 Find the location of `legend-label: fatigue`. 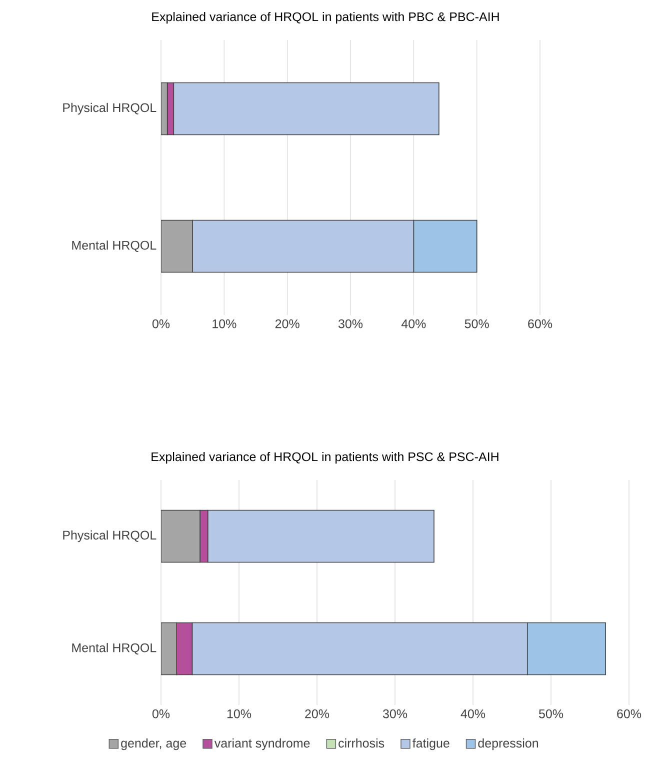

legend-label: fatigue is located at coordinates (431, 744).